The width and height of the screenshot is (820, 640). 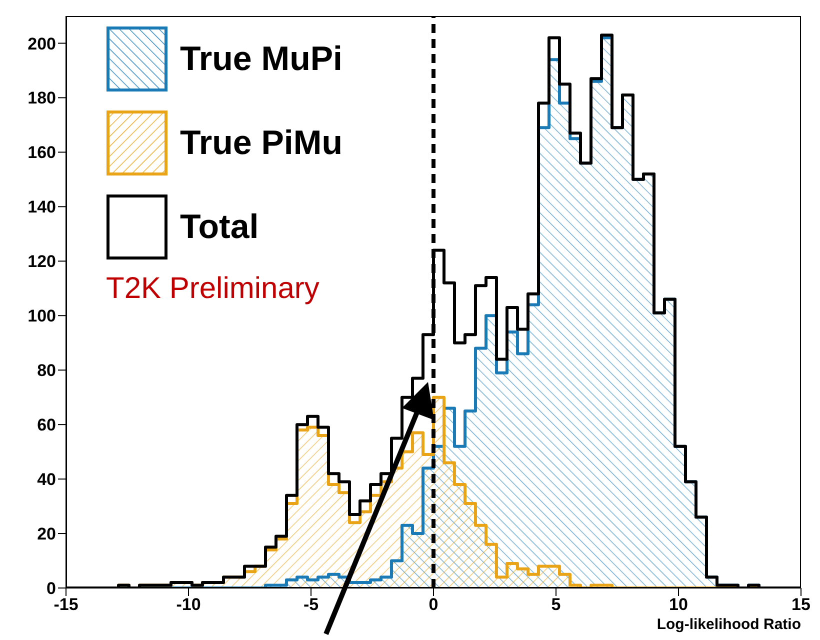 I want to click on x-tick-label: -5, so click(x=311, y=604).